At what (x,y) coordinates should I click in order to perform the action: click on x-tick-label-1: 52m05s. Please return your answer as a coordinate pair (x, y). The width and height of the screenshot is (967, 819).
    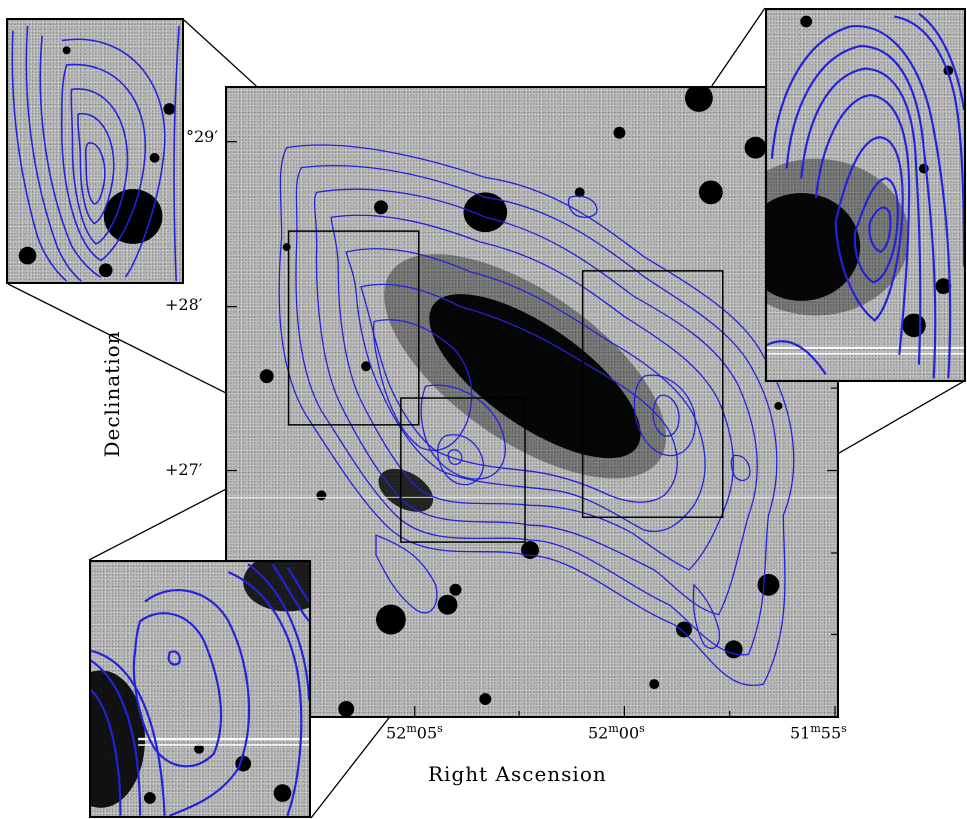
    Looking at the image, I should click on (414, 732).